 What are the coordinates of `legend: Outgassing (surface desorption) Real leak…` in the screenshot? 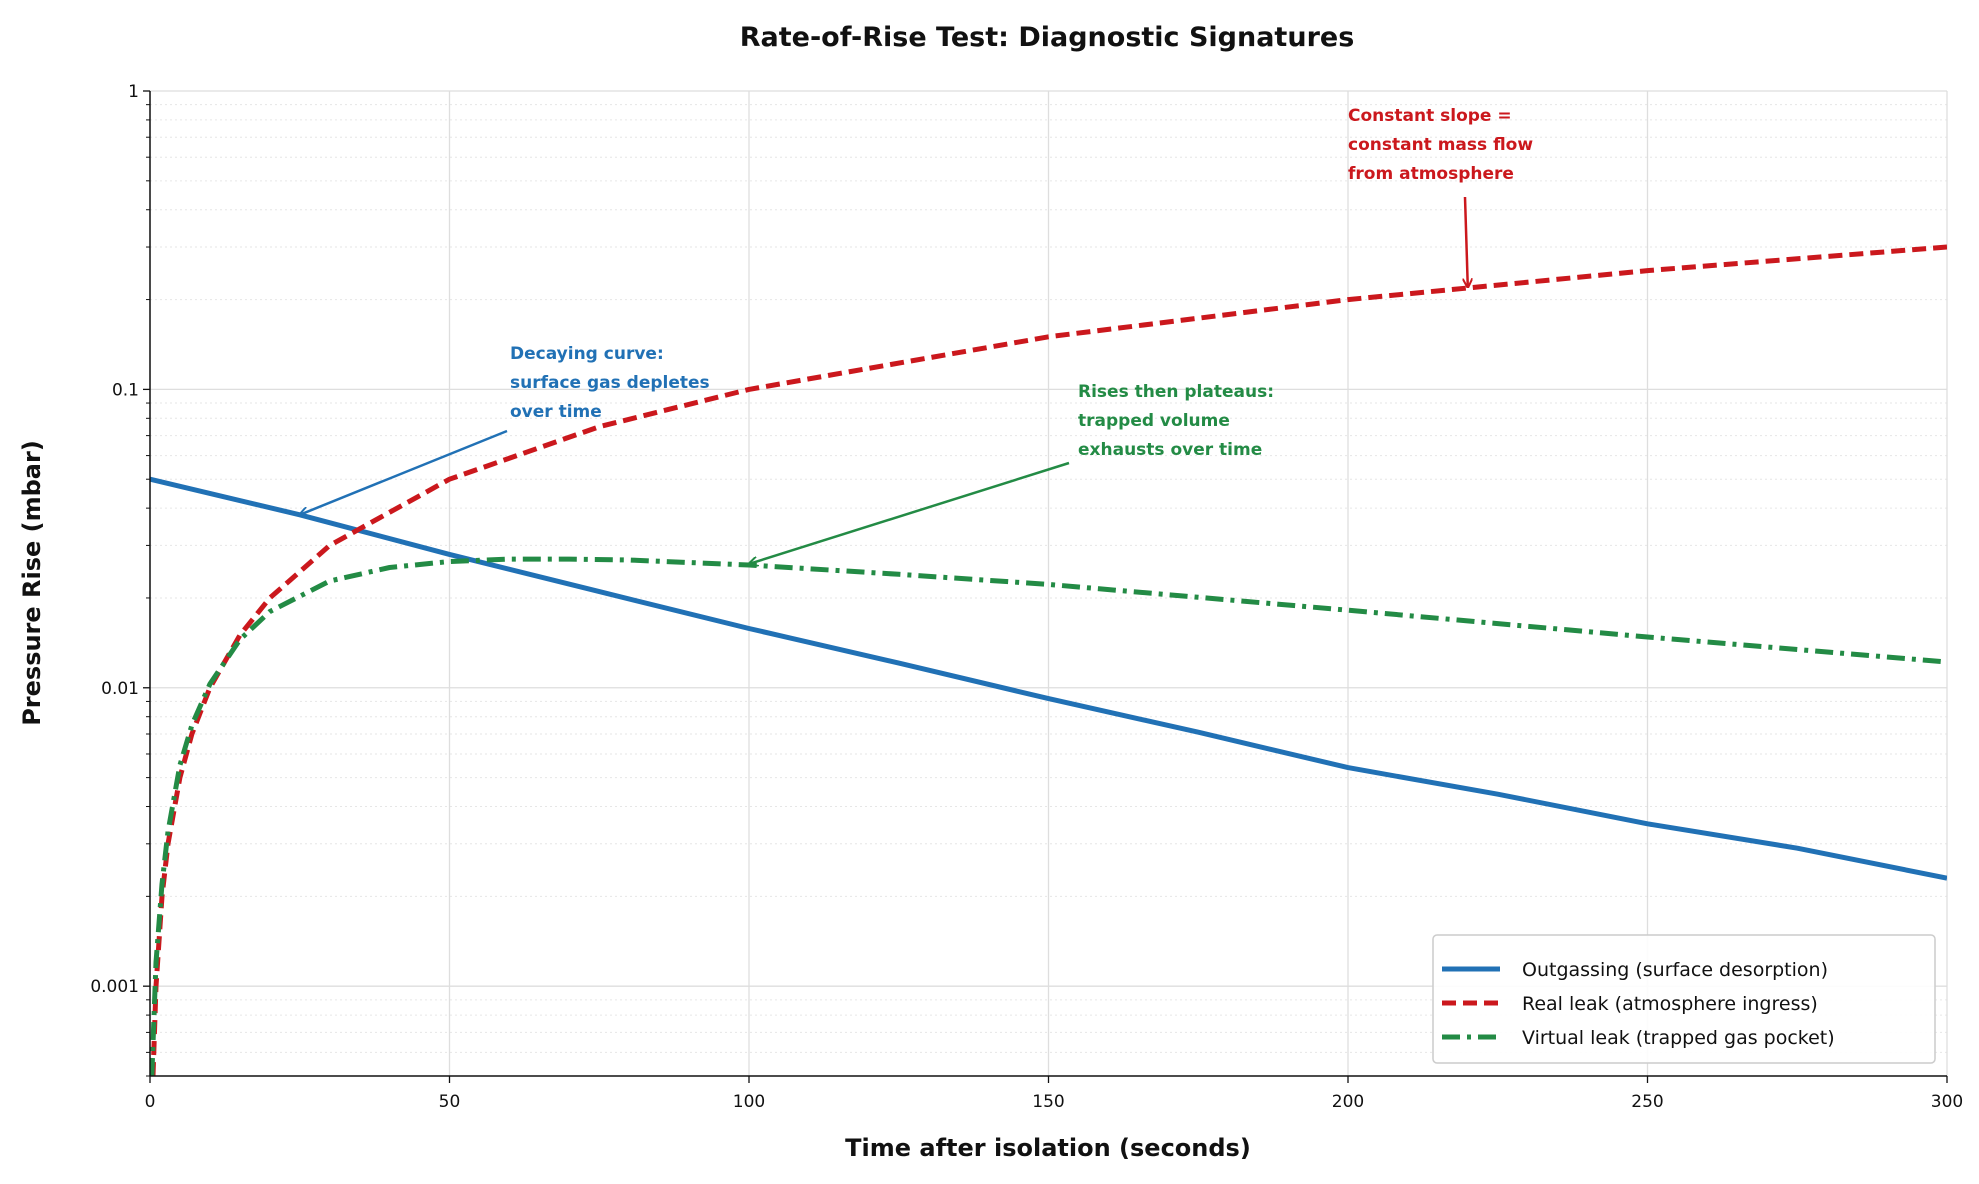 It's located at (1684, 999).